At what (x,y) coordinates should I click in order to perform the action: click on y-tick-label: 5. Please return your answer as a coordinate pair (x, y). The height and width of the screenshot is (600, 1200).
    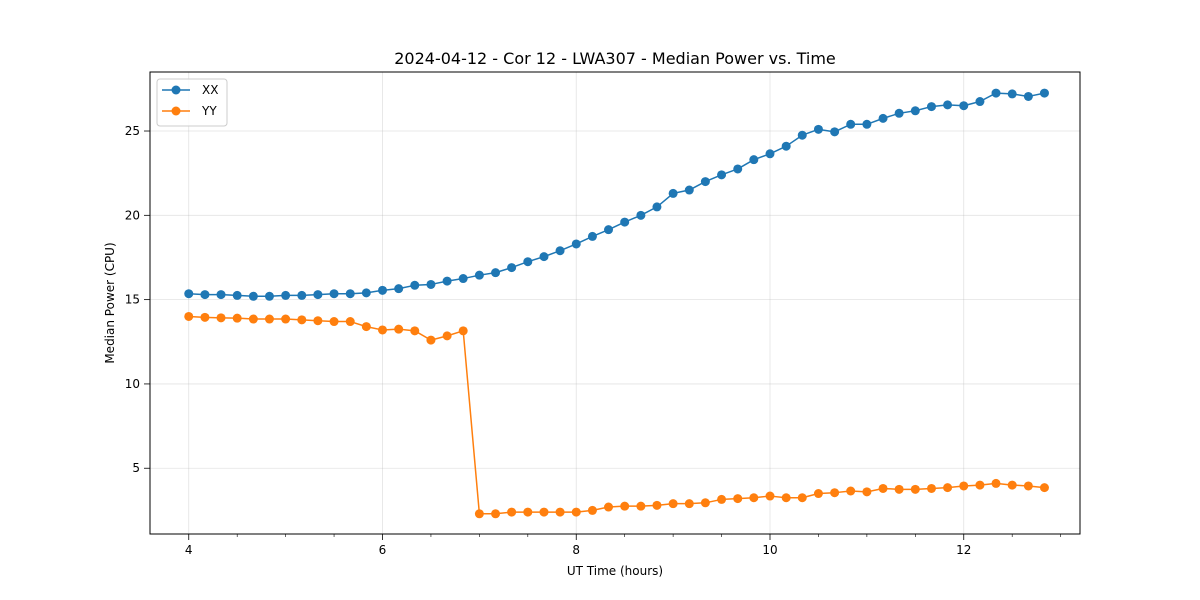
    Looking at the image, I should click on (136, 468).